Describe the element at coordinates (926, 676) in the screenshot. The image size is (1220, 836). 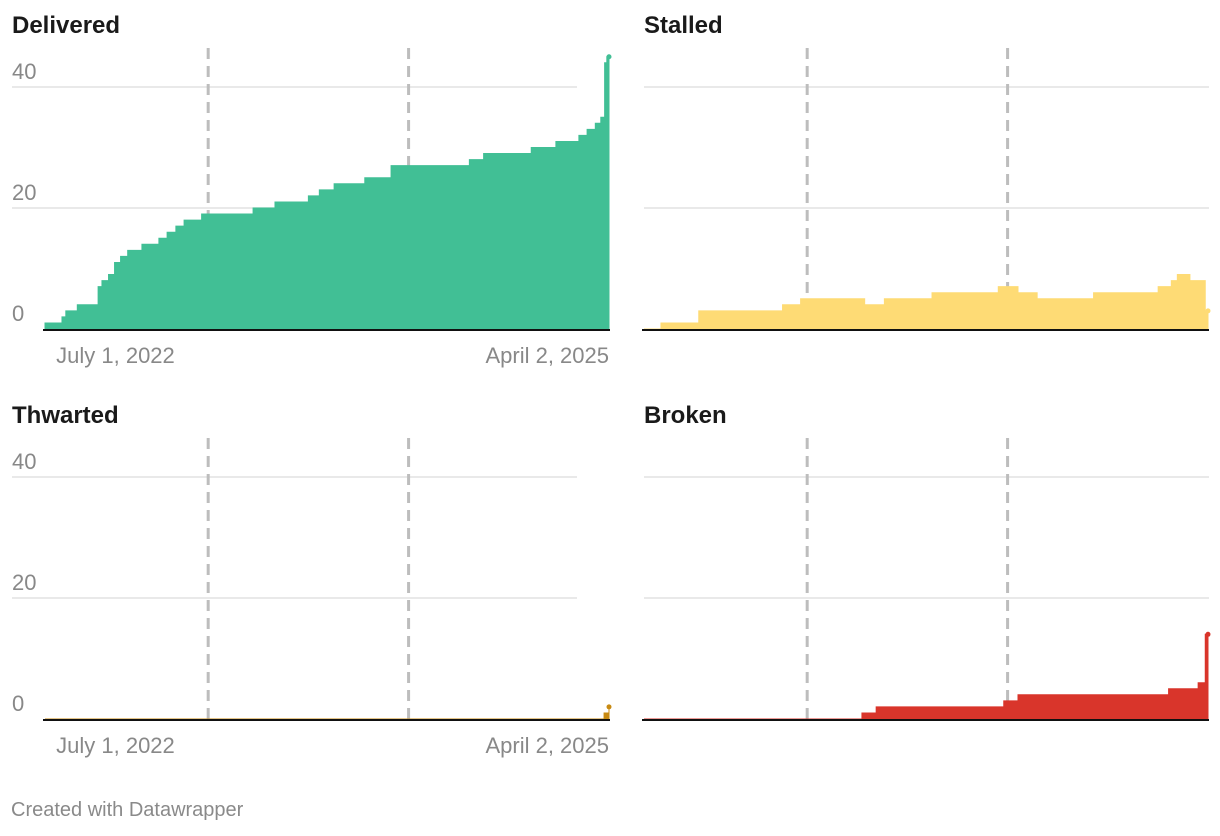
I see `series-area-broken` at that location.